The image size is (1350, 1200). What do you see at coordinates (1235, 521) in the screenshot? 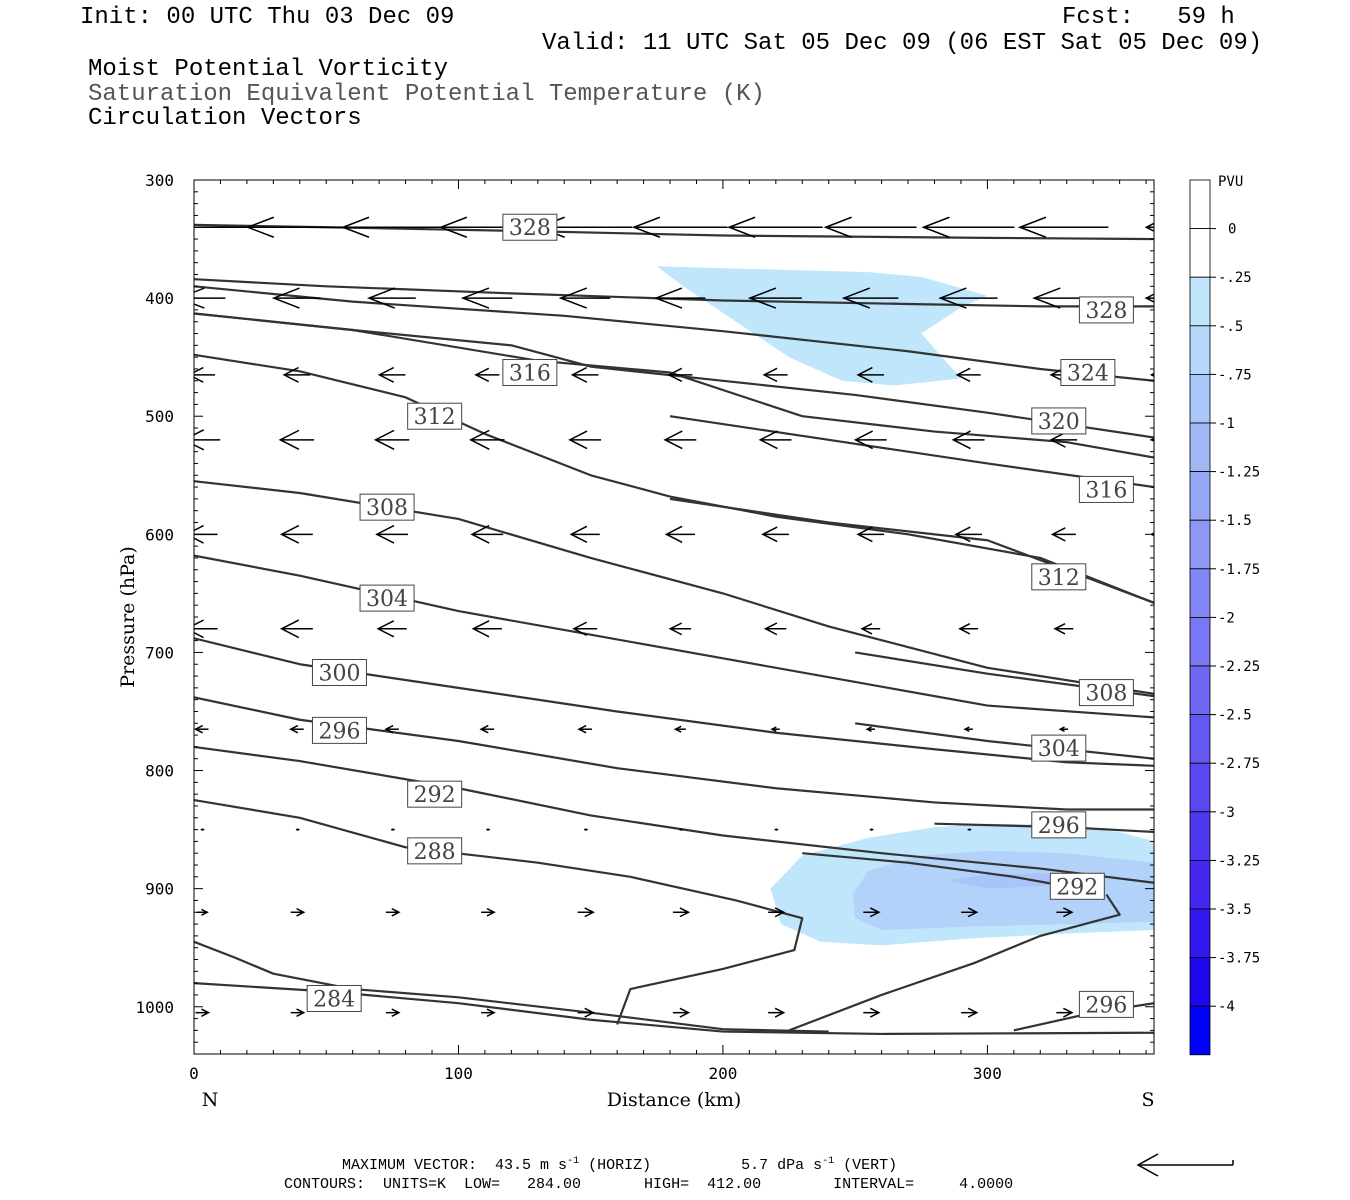
I see `colorbar-label: -1.5` at bounding box center [1235, 521].